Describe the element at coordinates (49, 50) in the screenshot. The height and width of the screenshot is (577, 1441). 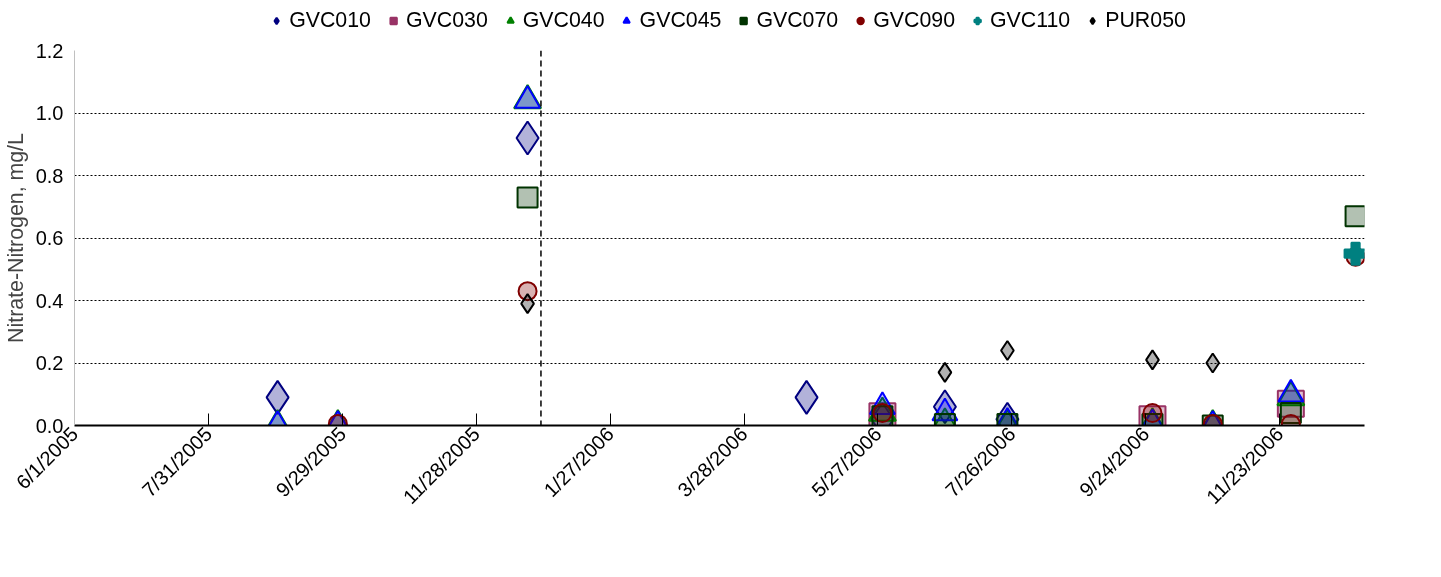
I see `y-tick-label: 1.2` at that location.